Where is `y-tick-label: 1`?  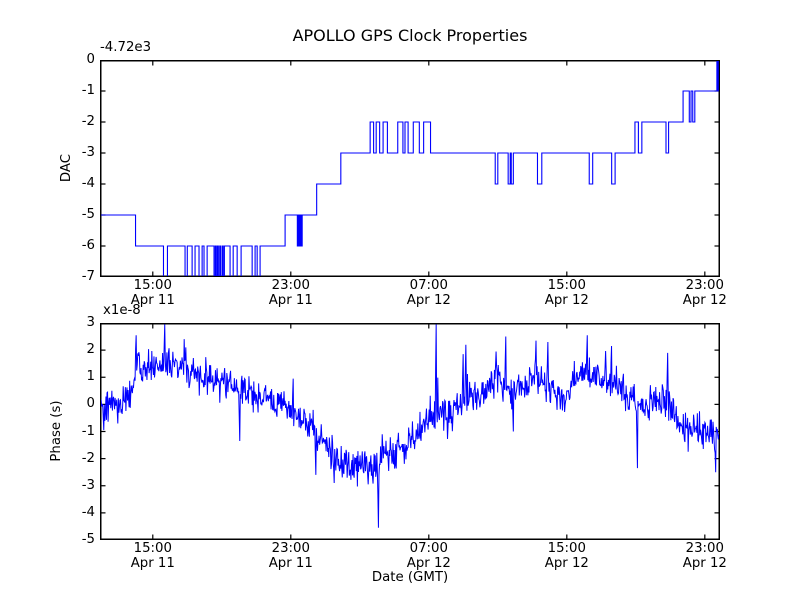
y-tick-label: 1 is located at coordinates (90, 377).